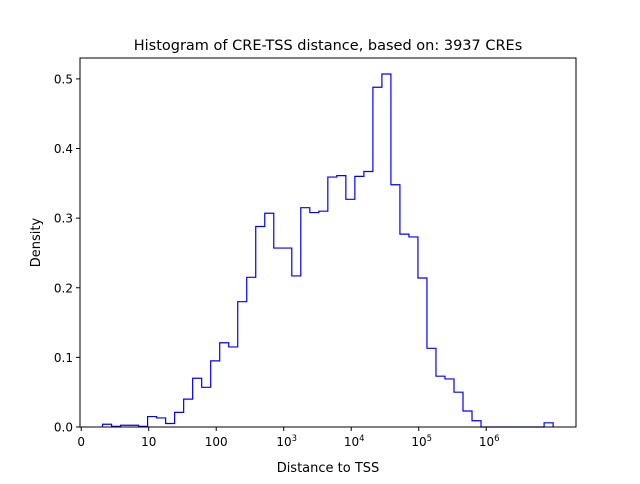  What do you see at coordinates (421, 441) in the screenshot?
I see `x-tick-label: 10⁵` at bounding box center [421, 441].